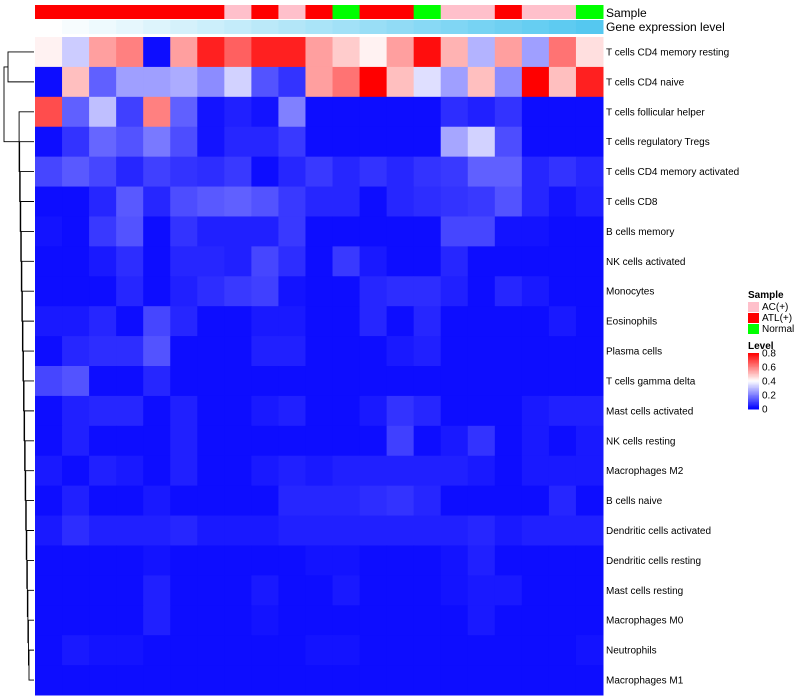  Describe the element at coordinates (645, 262) in the screenshot. I see `row-label: NK cells activated` at that location.